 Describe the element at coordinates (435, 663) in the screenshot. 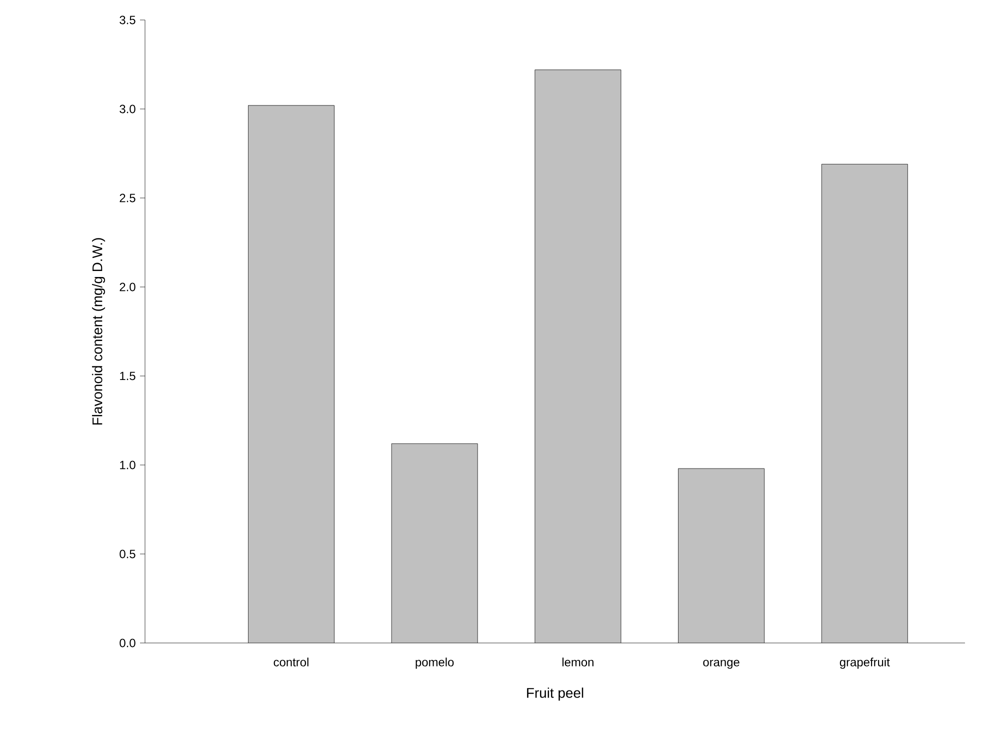

I see `x-tick-label: pomelo` at that location.